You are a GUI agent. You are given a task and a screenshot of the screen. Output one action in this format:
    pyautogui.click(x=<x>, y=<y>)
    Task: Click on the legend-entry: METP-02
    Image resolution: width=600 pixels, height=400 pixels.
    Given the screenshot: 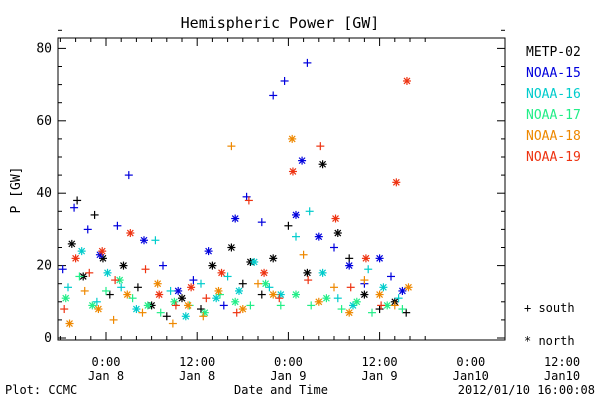 What is the action you would take?
    pyautogui.click(x=553, y=52)
    